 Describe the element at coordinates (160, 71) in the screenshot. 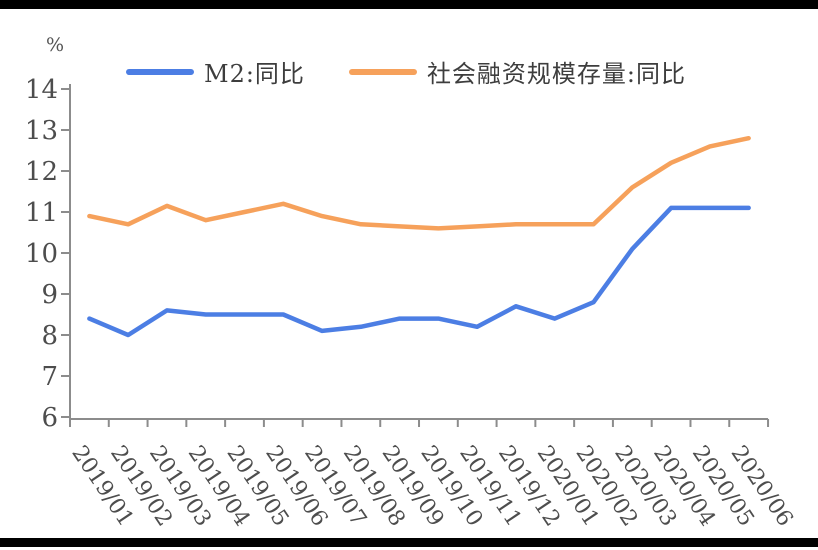

I see `m2-line-swatch` at that location.